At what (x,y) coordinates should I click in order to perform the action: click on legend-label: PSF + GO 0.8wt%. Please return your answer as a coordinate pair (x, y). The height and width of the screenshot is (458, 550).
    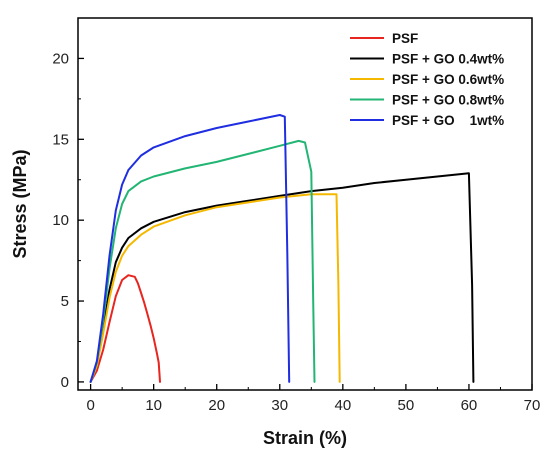
    Looking at the image, I should click on (448, 100).